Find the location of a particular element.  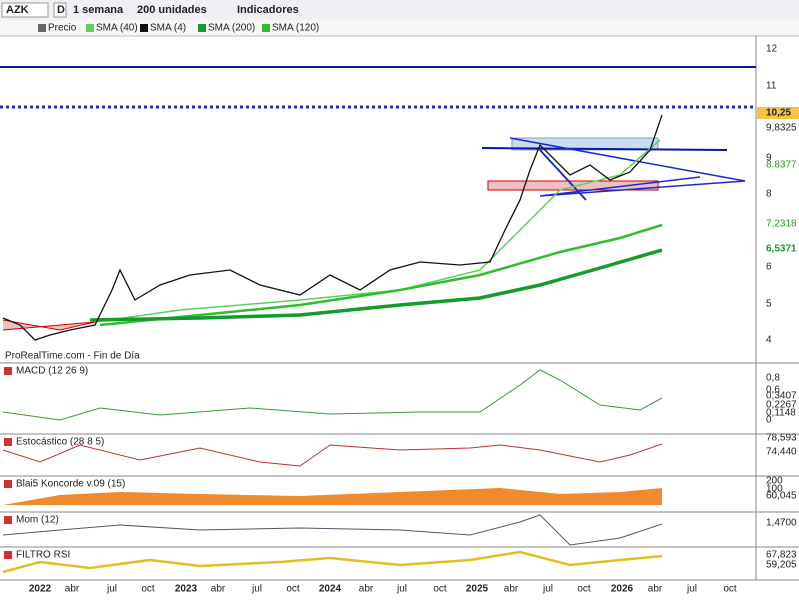

price-label: 12 is located at coordinates (772, 49).